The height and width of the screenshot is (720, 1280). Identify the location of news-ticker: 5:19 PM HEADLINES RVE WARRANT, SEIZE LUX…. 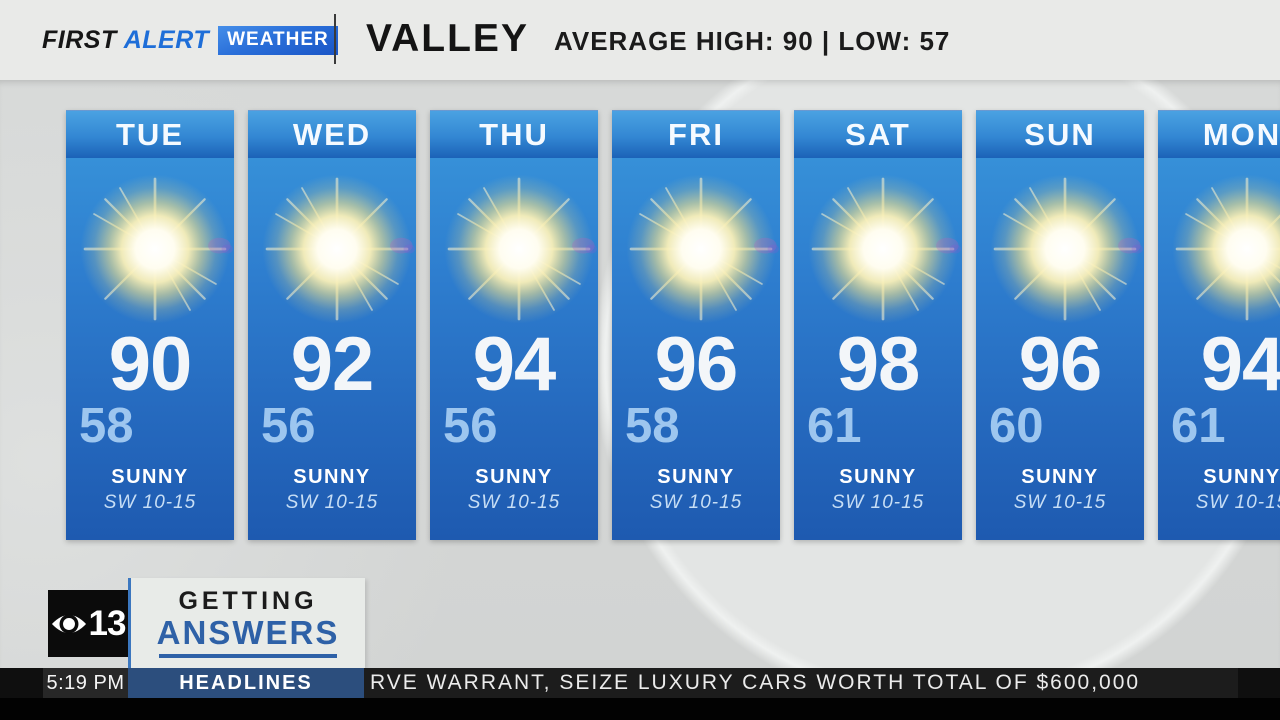
(640, 683).